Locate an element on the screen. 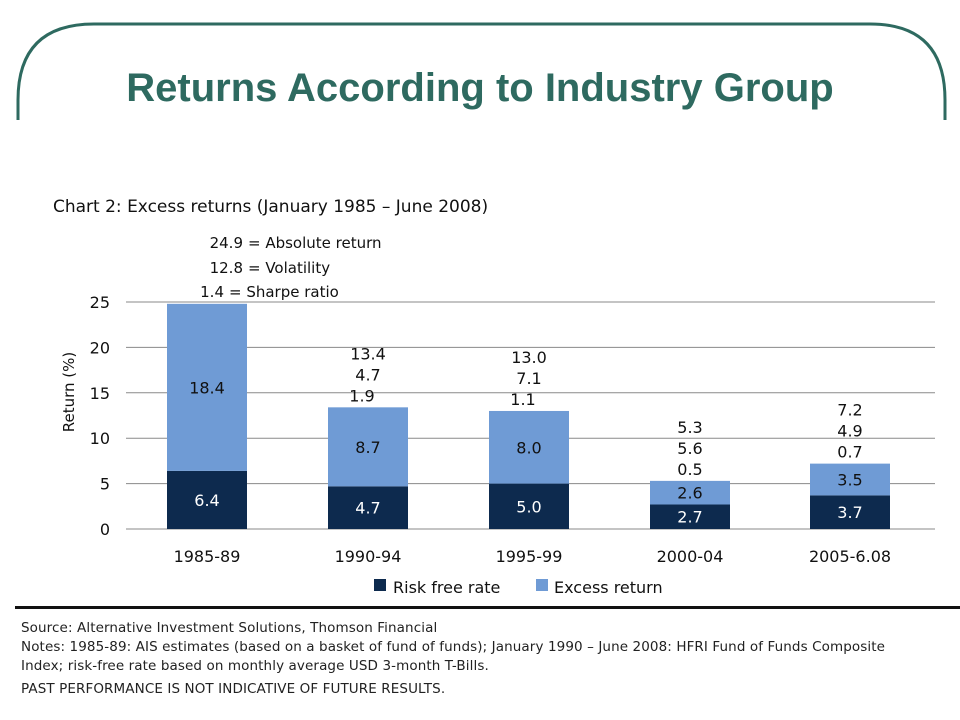 The image size is (960, 720). legend: Risk free rate Excess return is located at coordinates (518, 587).